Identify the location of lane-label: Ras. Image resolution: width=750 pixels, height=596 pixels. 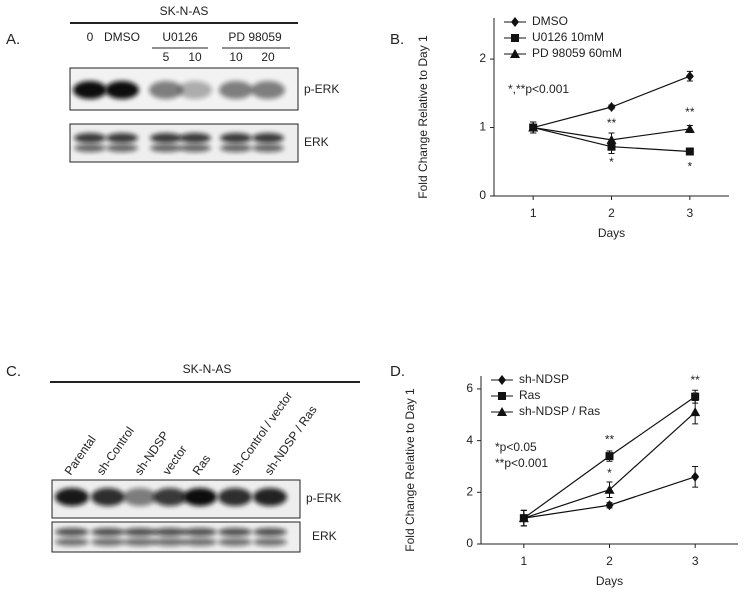
(202, 465).